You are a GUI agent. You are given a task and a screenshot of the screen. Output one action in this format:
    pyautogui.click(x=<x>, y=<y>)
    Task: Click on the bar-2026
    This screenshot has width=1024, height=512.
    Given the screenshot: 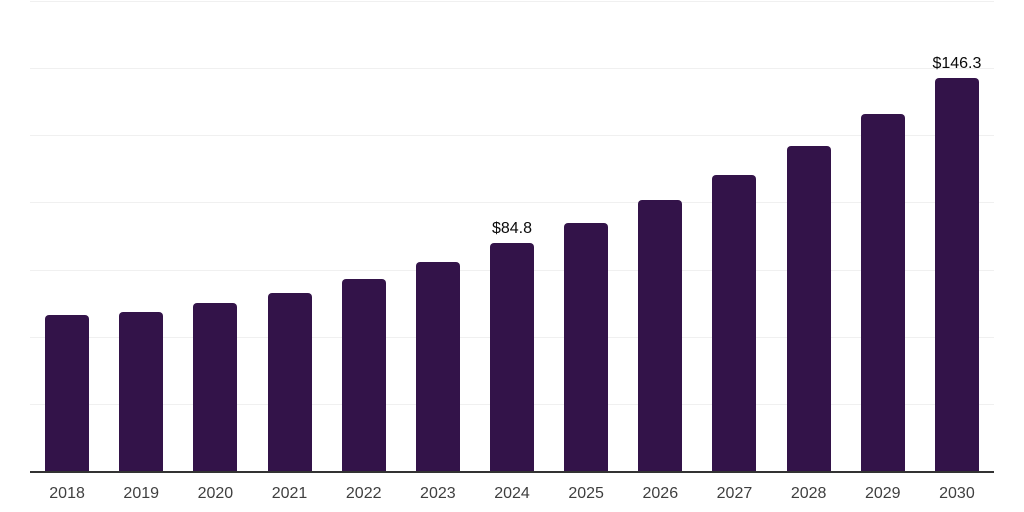 What is the action you would take?
    pyautogui.click(x=660, y=335)
    